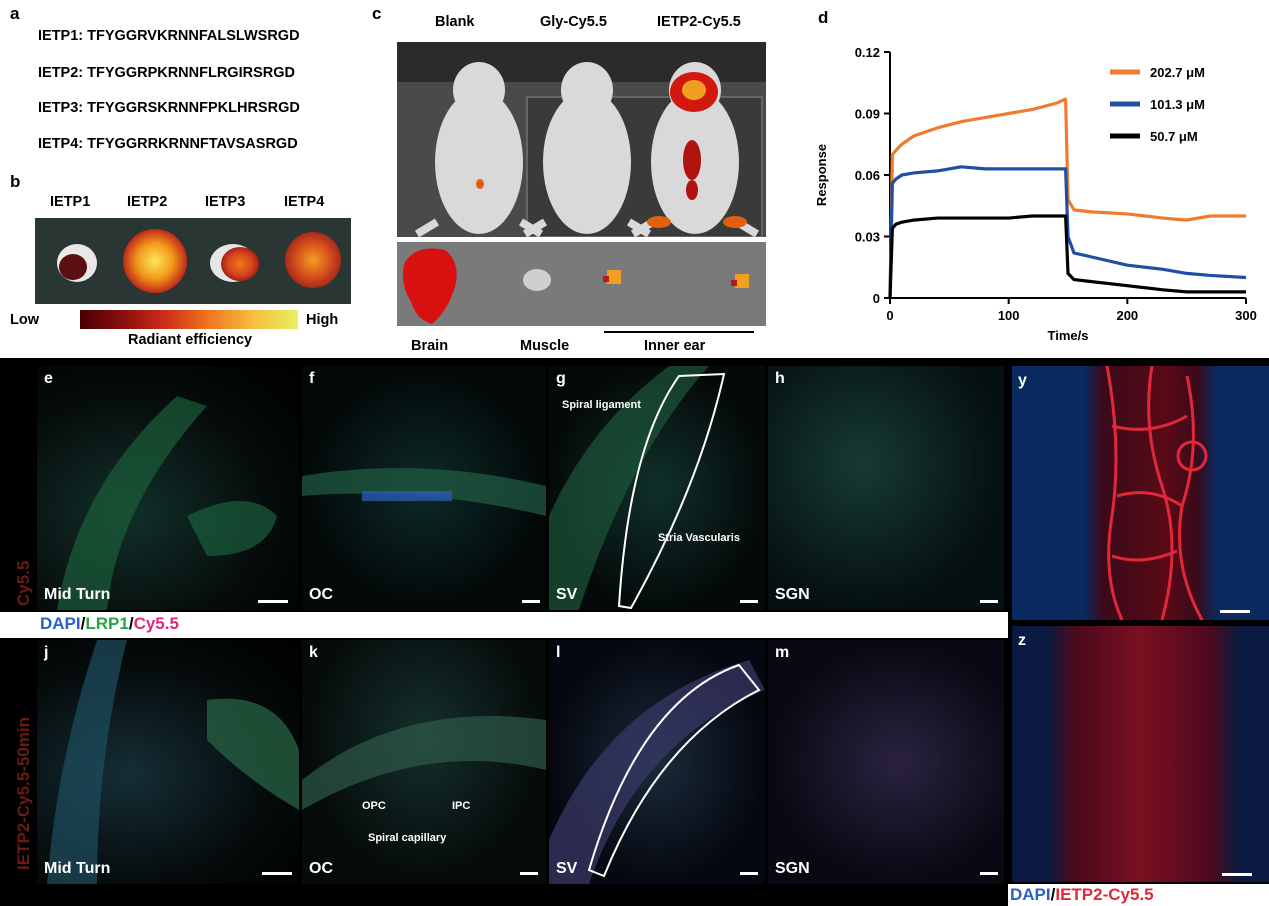 This screenshot has width=1269, height=906. I want to click on legend-label-2: 50.7 μM, so click(1174, 136).